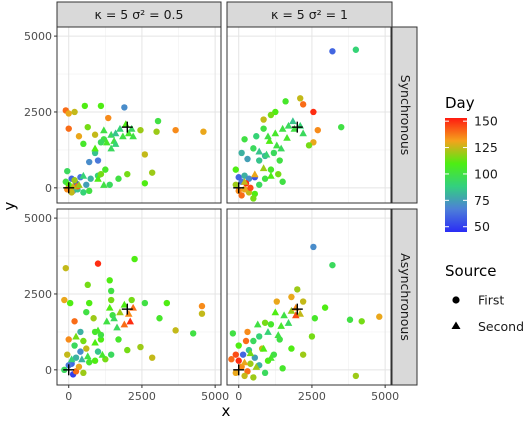  Describe the element at coordinates (501, 326) in the screenshot. I see `legend-label-second: Second` at that location.